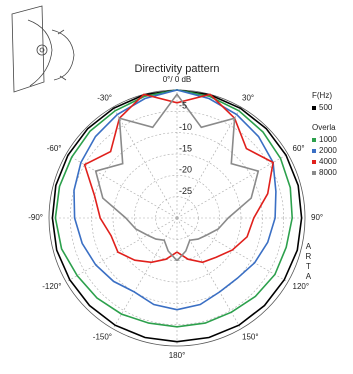 This screenshot has height=374, width=353. What do you see at coordinates (317, 217) in the screenshot?
I see `theta-tick-label: 90°` at bounding box center [317, 217].